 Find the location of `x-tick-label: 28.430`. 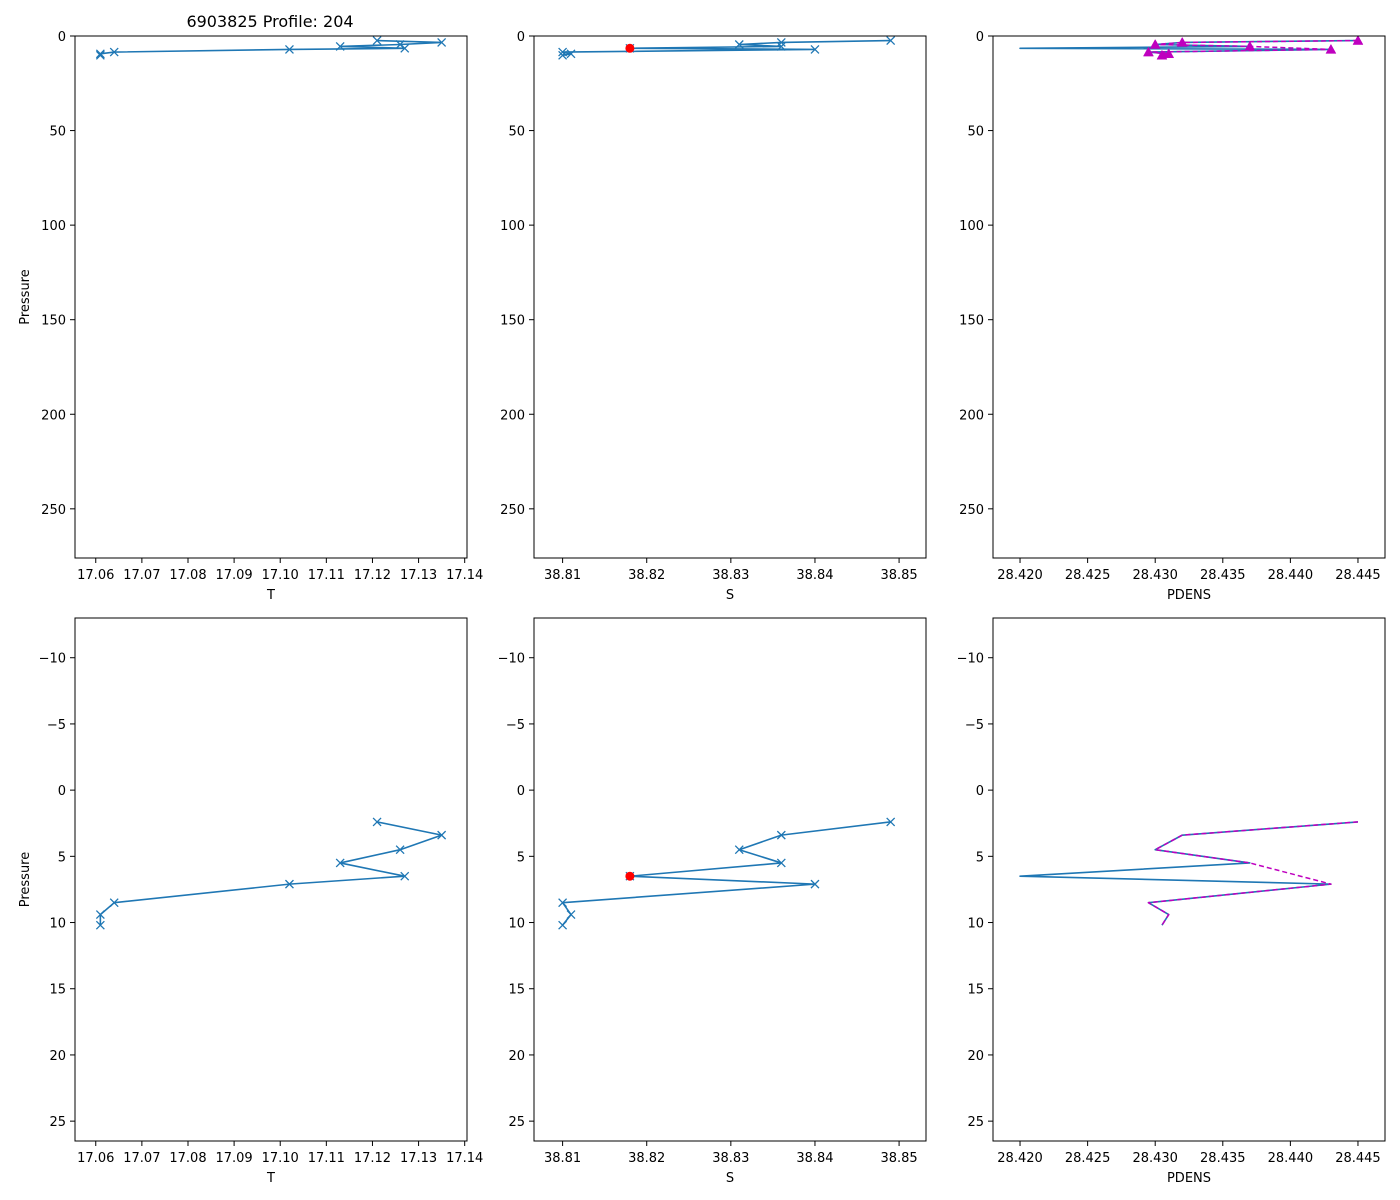

x-tick-label: 28.430 is located at coordinates (1155, 1158).